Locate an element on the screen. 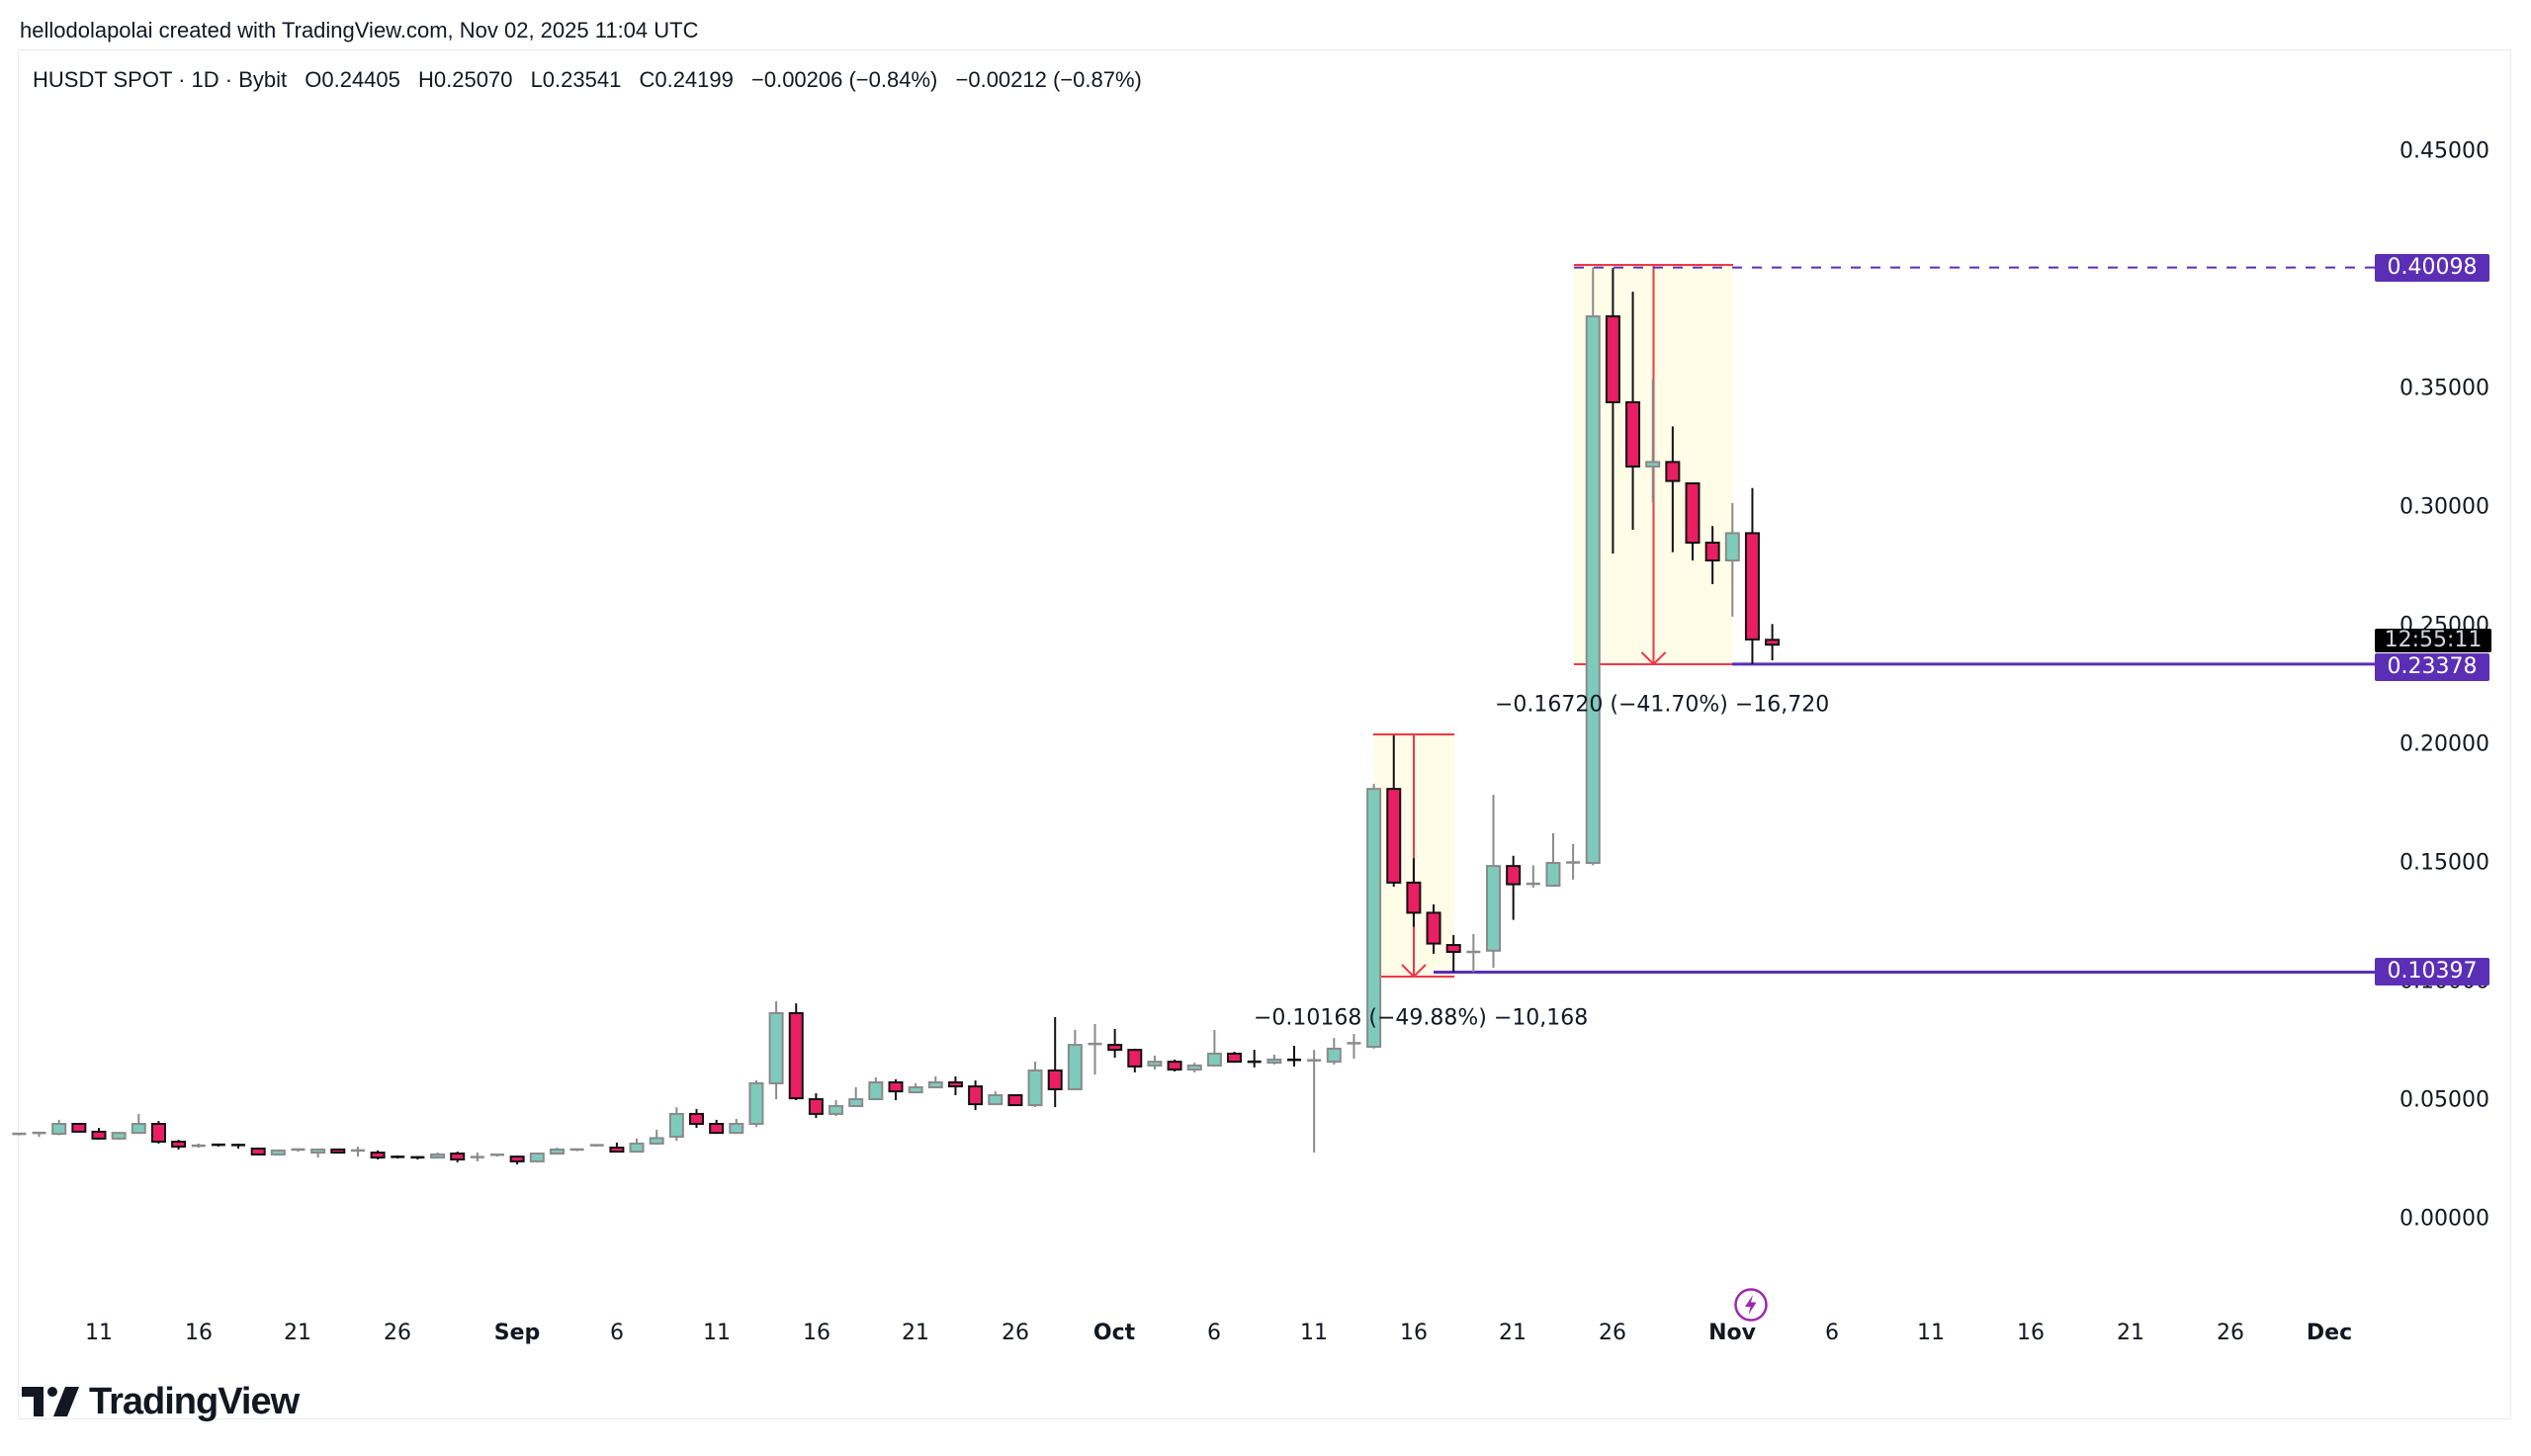 This screenshot has width=2531, height=1456. price-tick-label: 0.45000 is located at coordinates (2444, 151).